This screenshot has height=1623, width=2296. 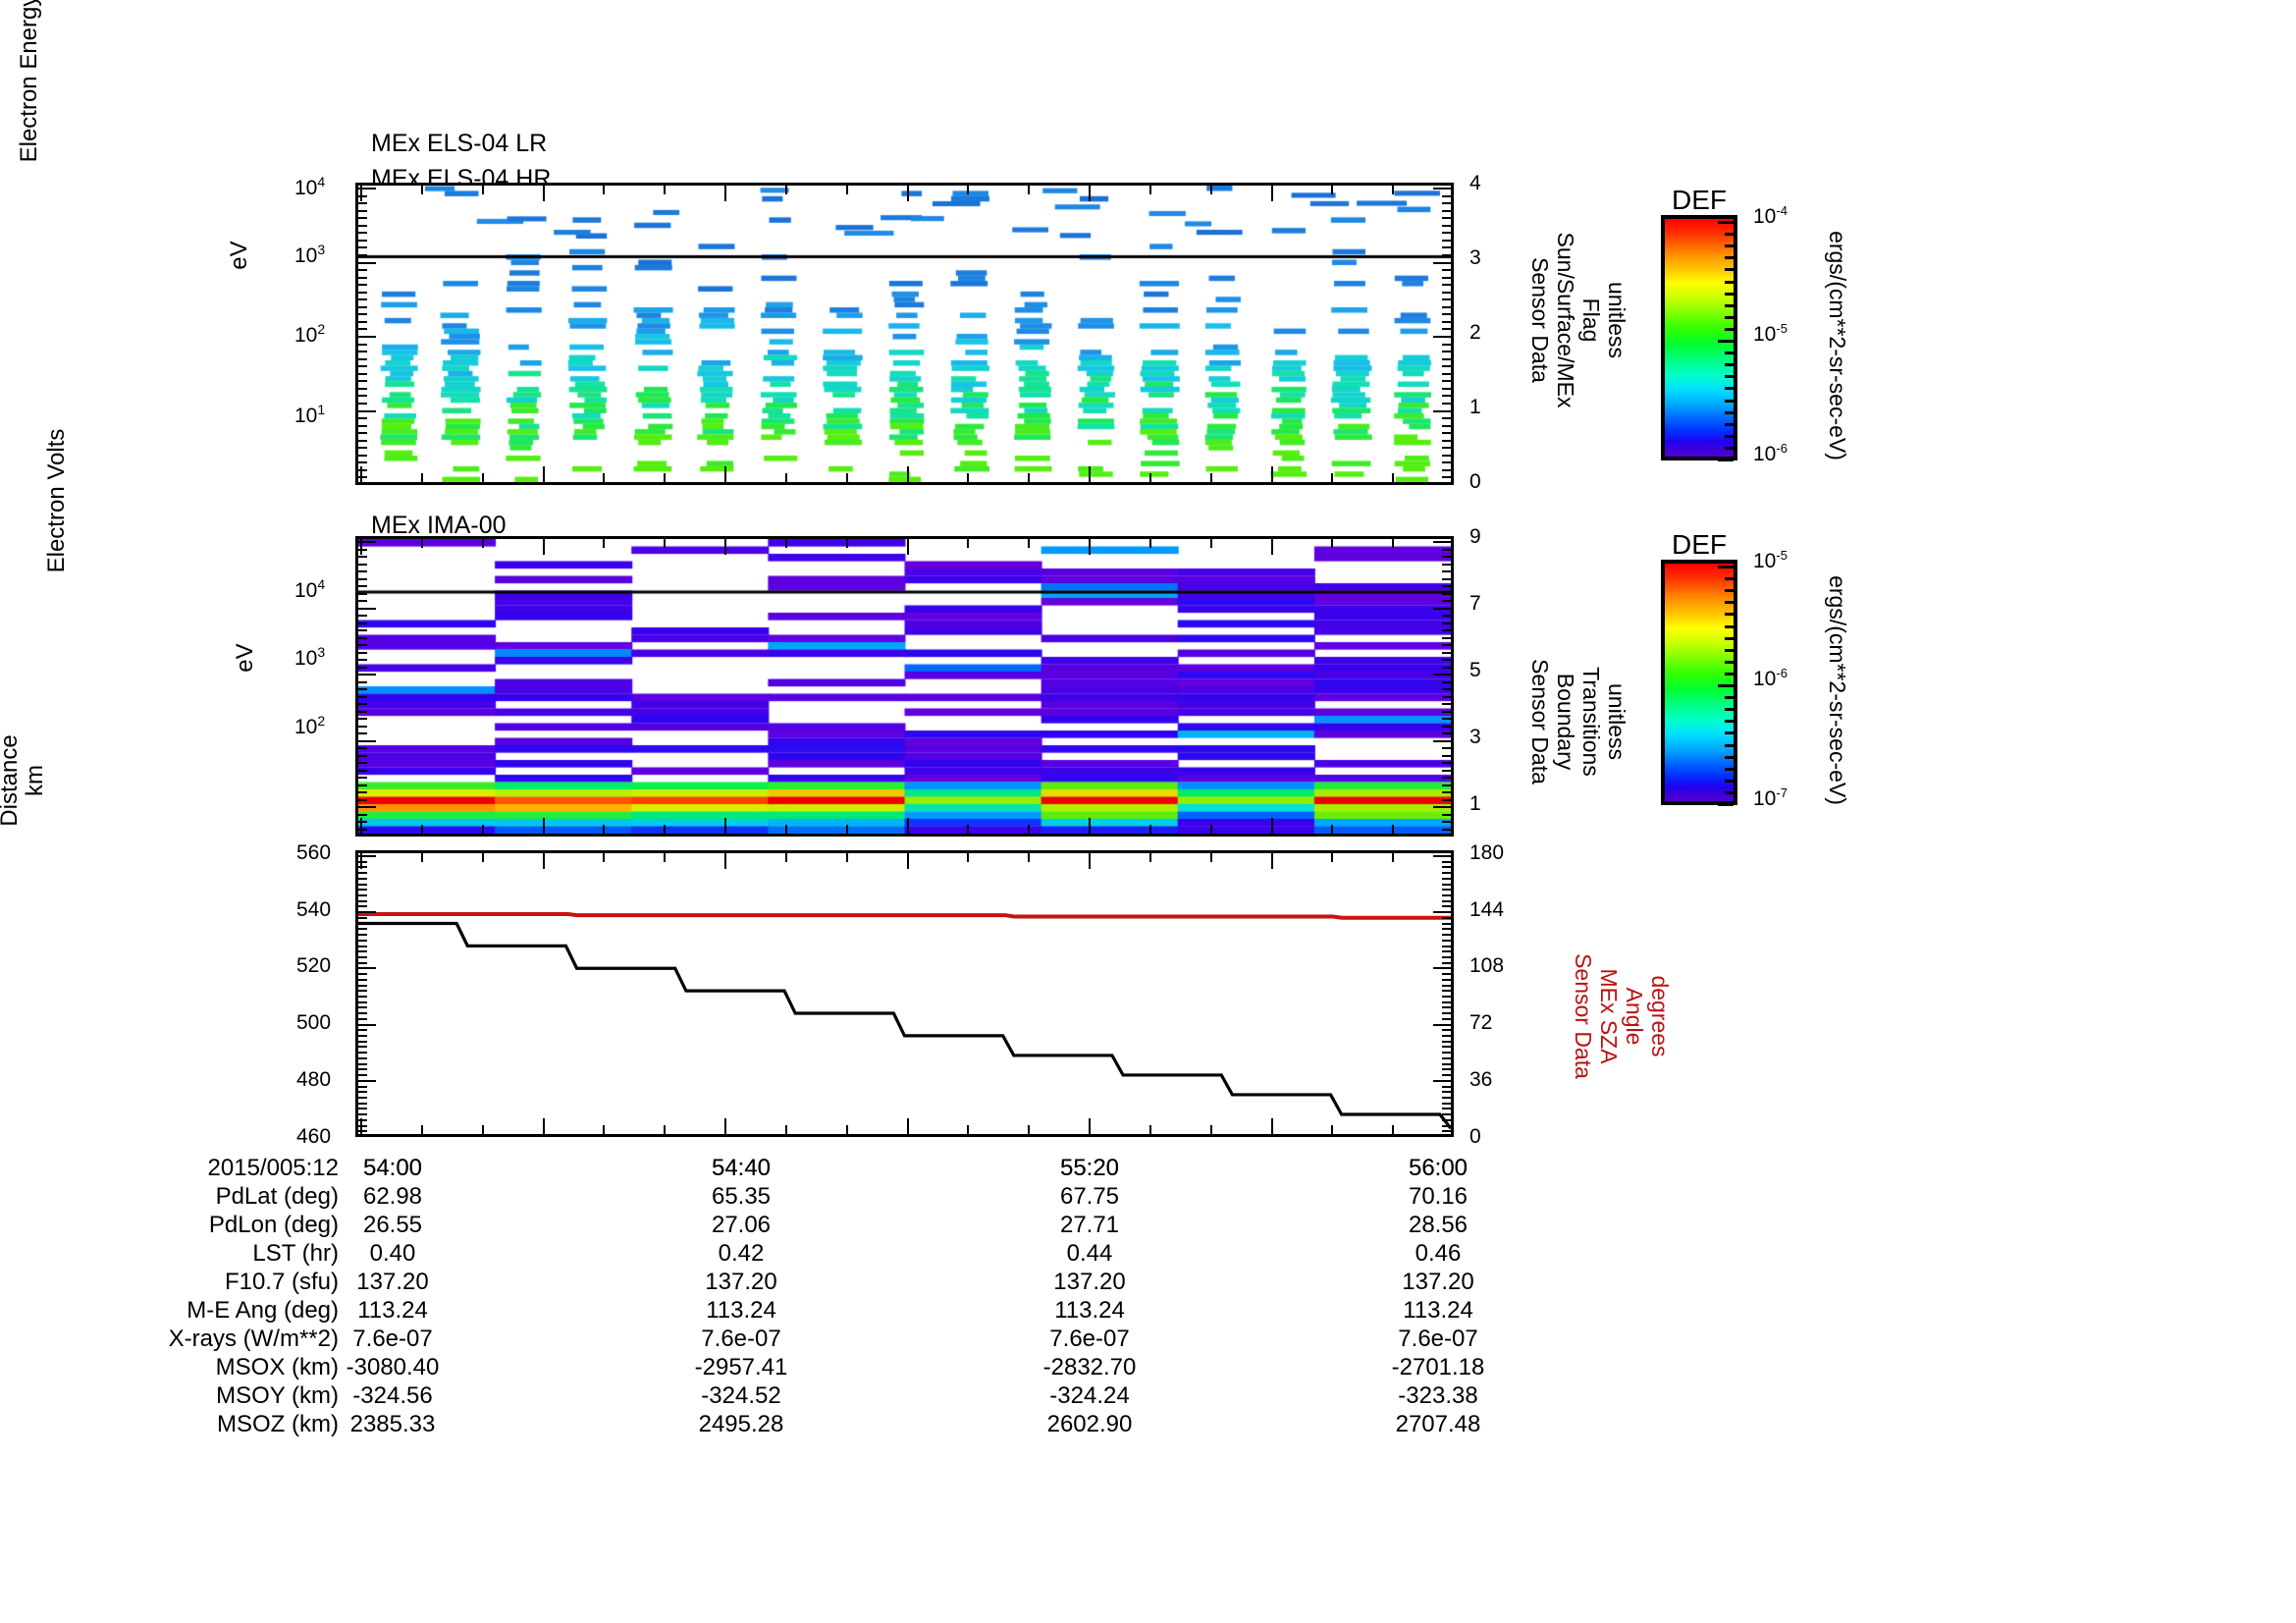 I want to click on panel-3-ytick-480: 480, so click(x=314, y=1079).